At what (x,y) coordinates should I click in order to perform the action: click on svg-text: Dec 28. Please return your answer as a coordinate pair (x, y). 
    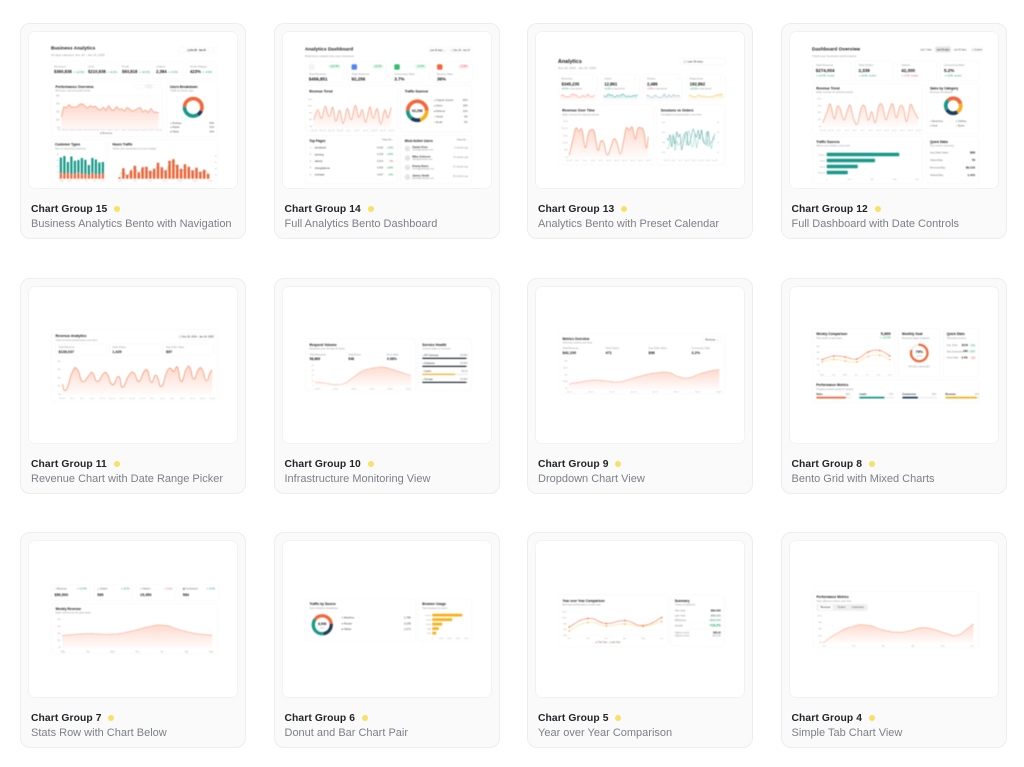
    Looking at the image, I should click on (339, 131).